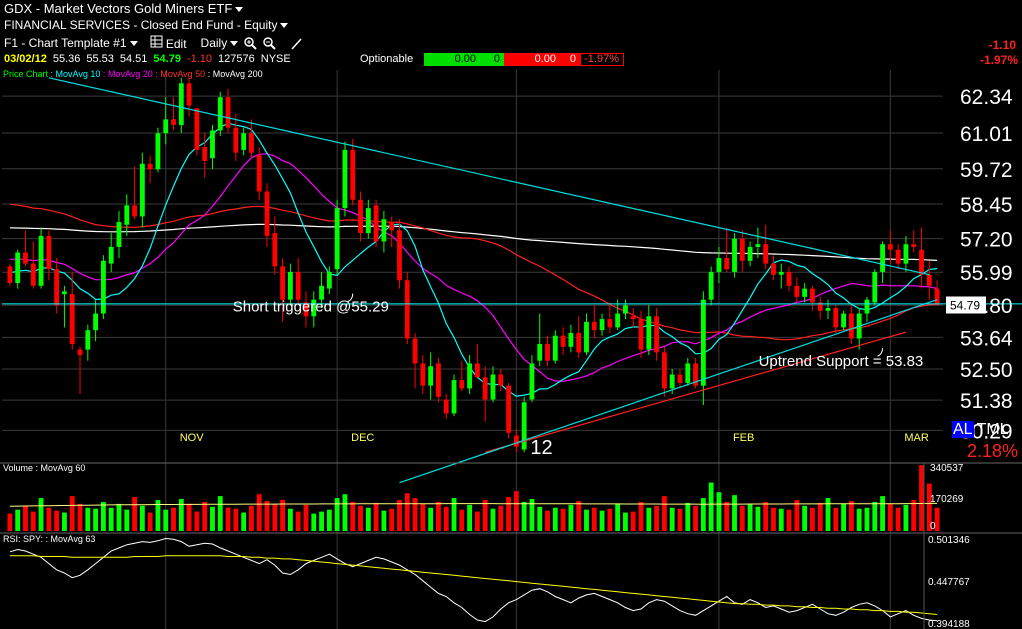 This screenshot has width=1022, height=629. What do you see at coordinates (49, 539) in the screenshot?
I see `rsi-legend: RSI: SPY: : MovAvg 63` at bounding box center [49, 539].